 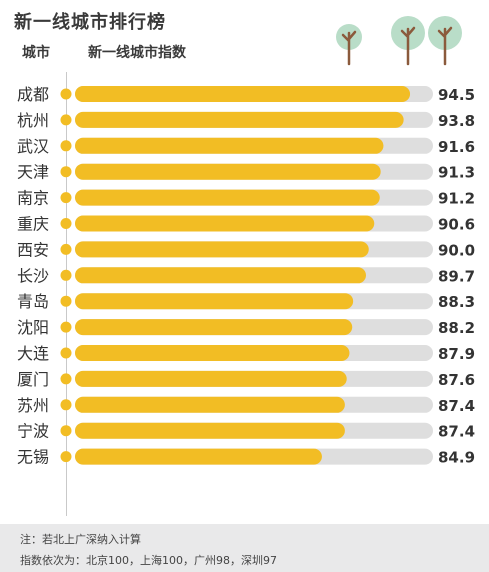 What do you see at coordinates (456, 225) in the screenshot?
I see `value-label: 90.6` at bounding box center [456, 225].